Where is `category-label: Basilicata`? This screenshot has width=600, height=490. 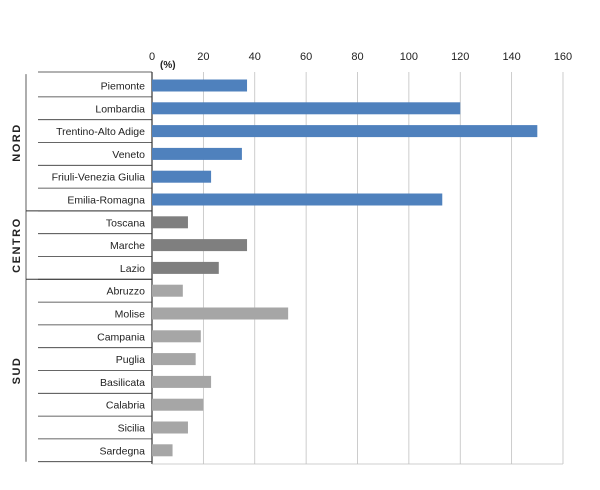
category-label: Basilicata is located at coordinates (122, 383).